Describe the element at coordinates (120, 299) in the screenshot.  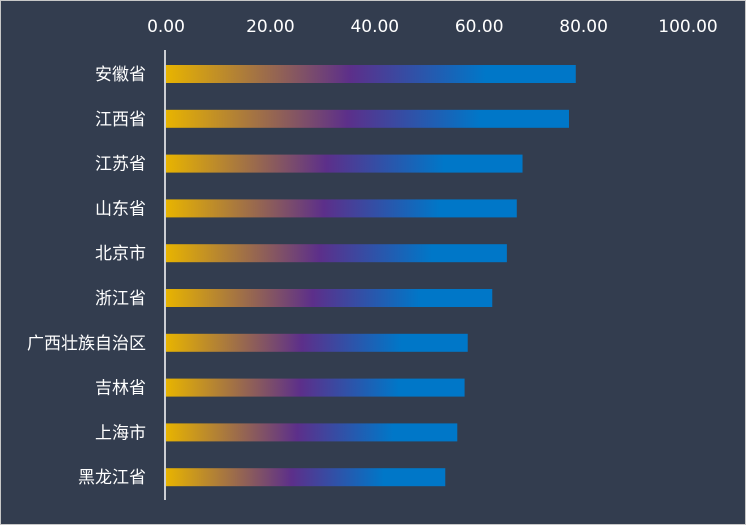
I see `category-label: 浙江省` at that location.